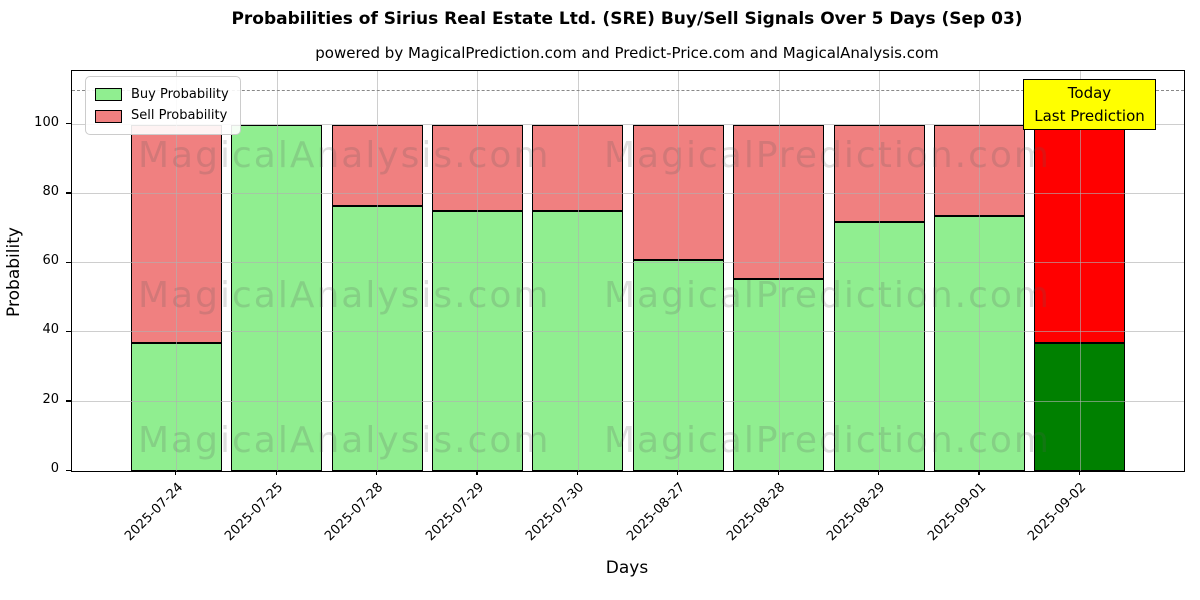 Image resolution: width=1200 pixels, height=600 pixels. What do you see at coordinates (555, 512) in the screenshot?
I see `x-tick-label-text: 2025-07-30` at bounding box center [555, 512].